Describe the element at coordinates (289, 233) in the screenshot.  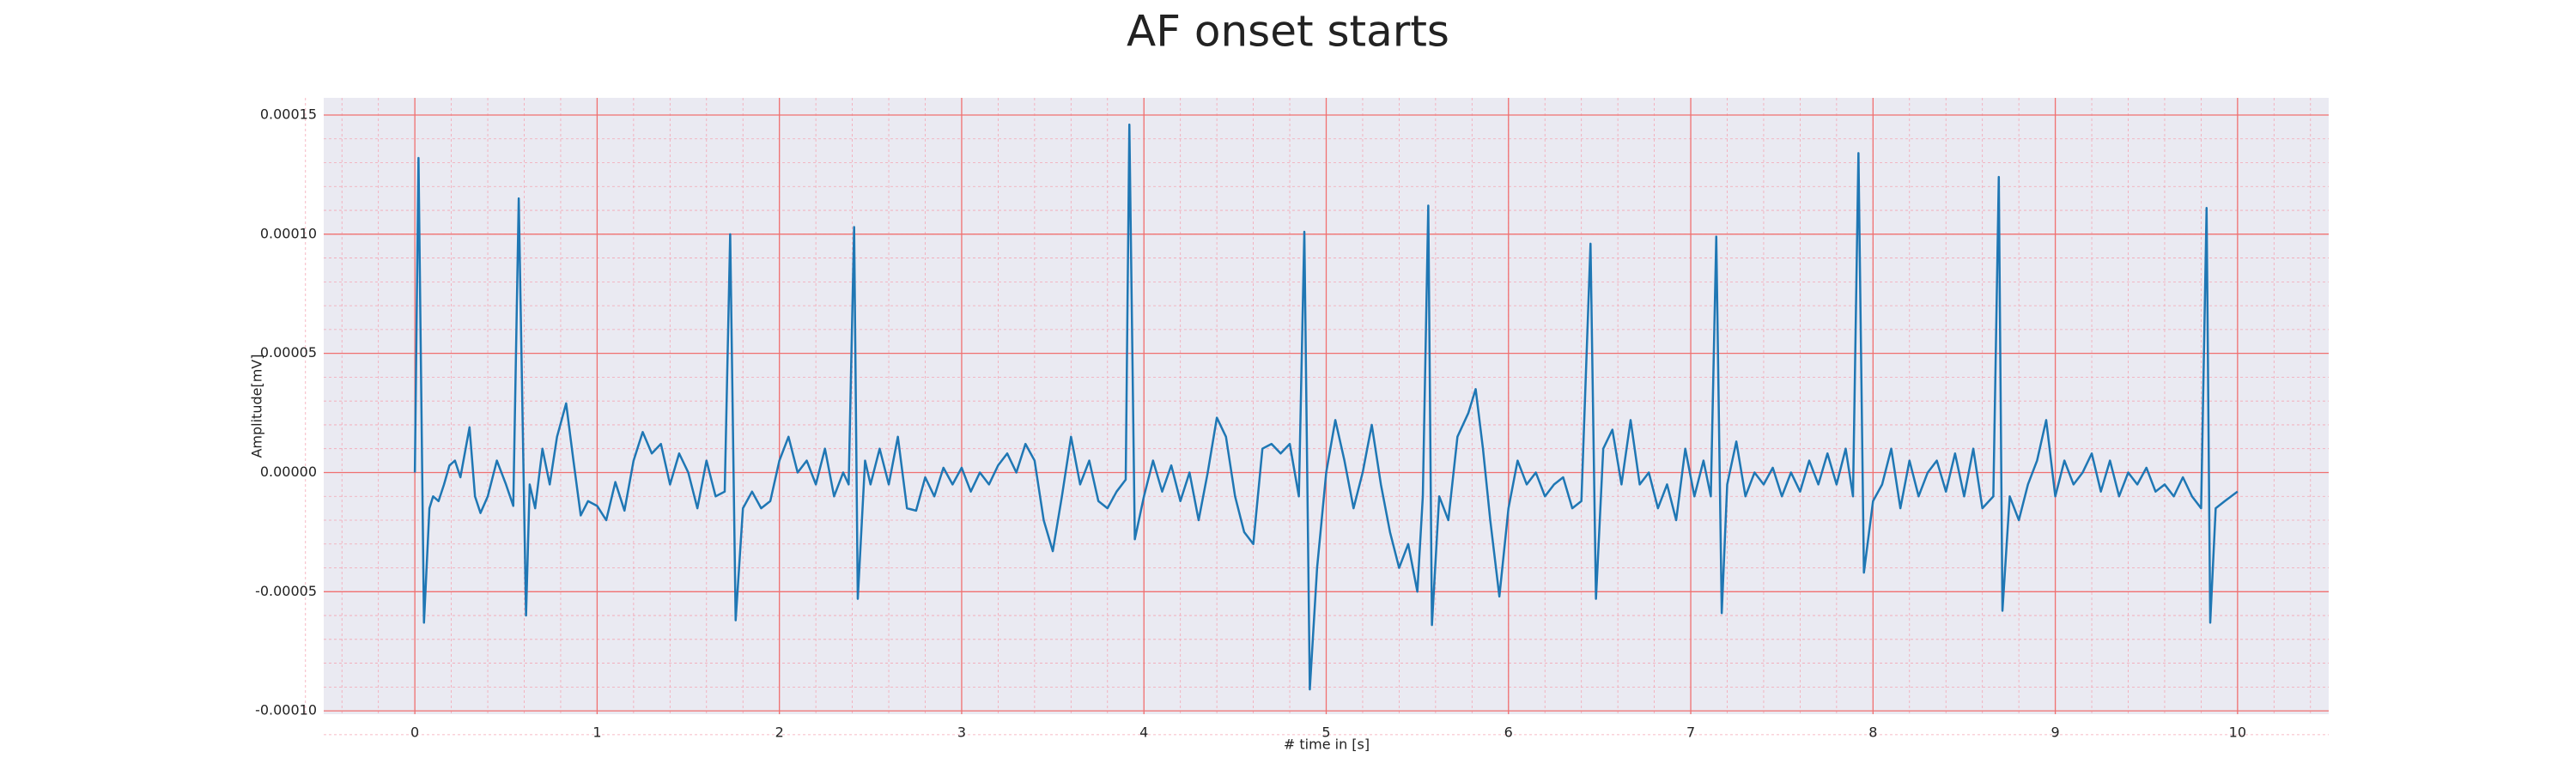
I see `y-tick-label: 0.00010` at that location.